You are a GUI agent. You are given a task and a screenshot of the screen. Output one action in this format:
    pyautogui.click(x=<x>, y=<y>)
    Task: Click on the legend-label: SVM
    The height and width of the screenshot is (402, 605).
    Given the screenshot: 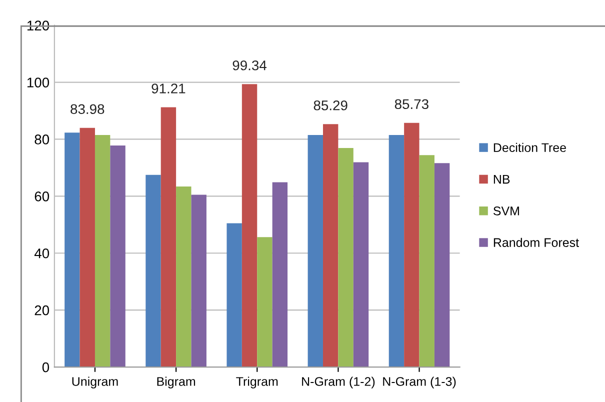 What is the action you would take?
    pyautogui.click(x=506, y=211)
    